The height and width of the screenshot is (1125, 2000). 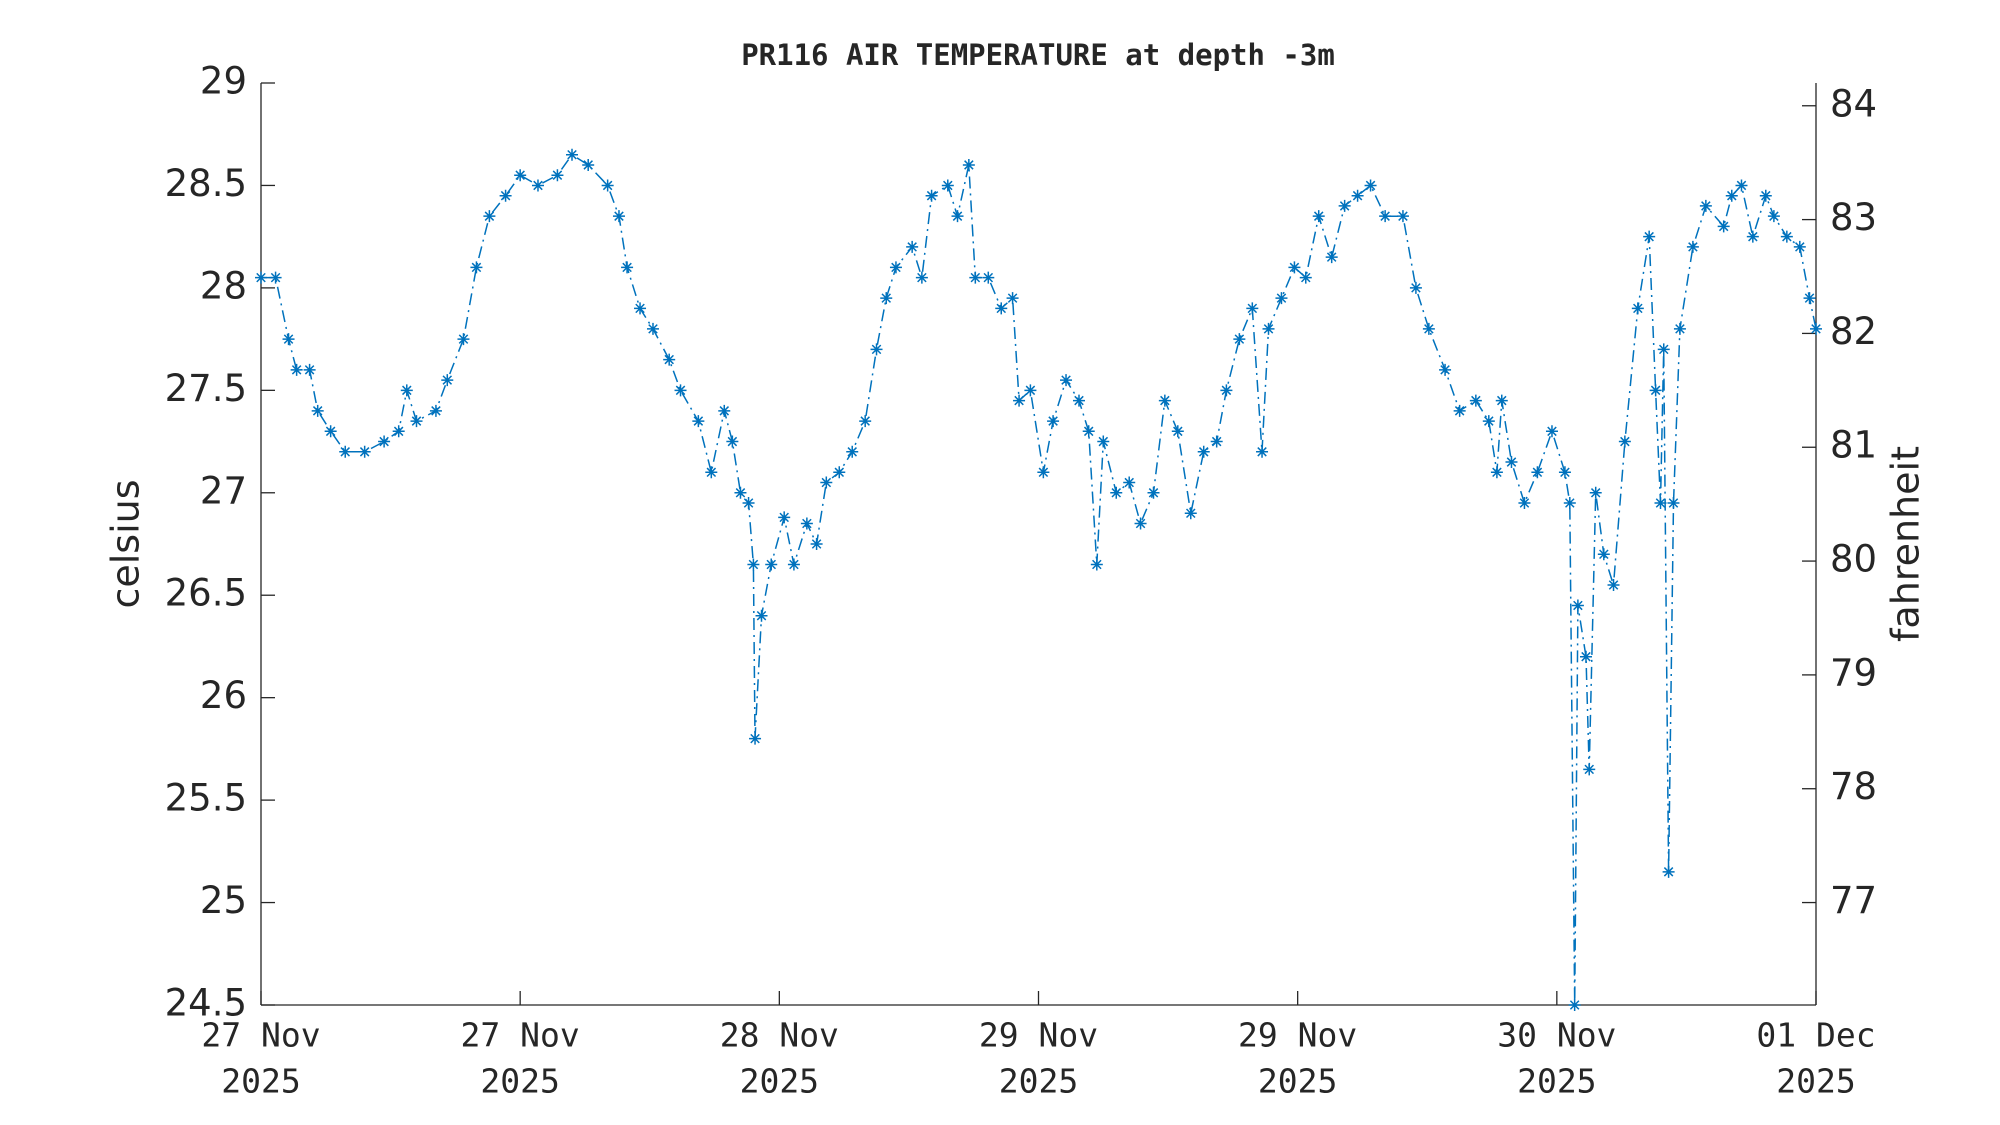 What do you see at coordinates (223, 900) in the screenshot?
I see `y-tick-label: 25` at bounding box center [223, 900].